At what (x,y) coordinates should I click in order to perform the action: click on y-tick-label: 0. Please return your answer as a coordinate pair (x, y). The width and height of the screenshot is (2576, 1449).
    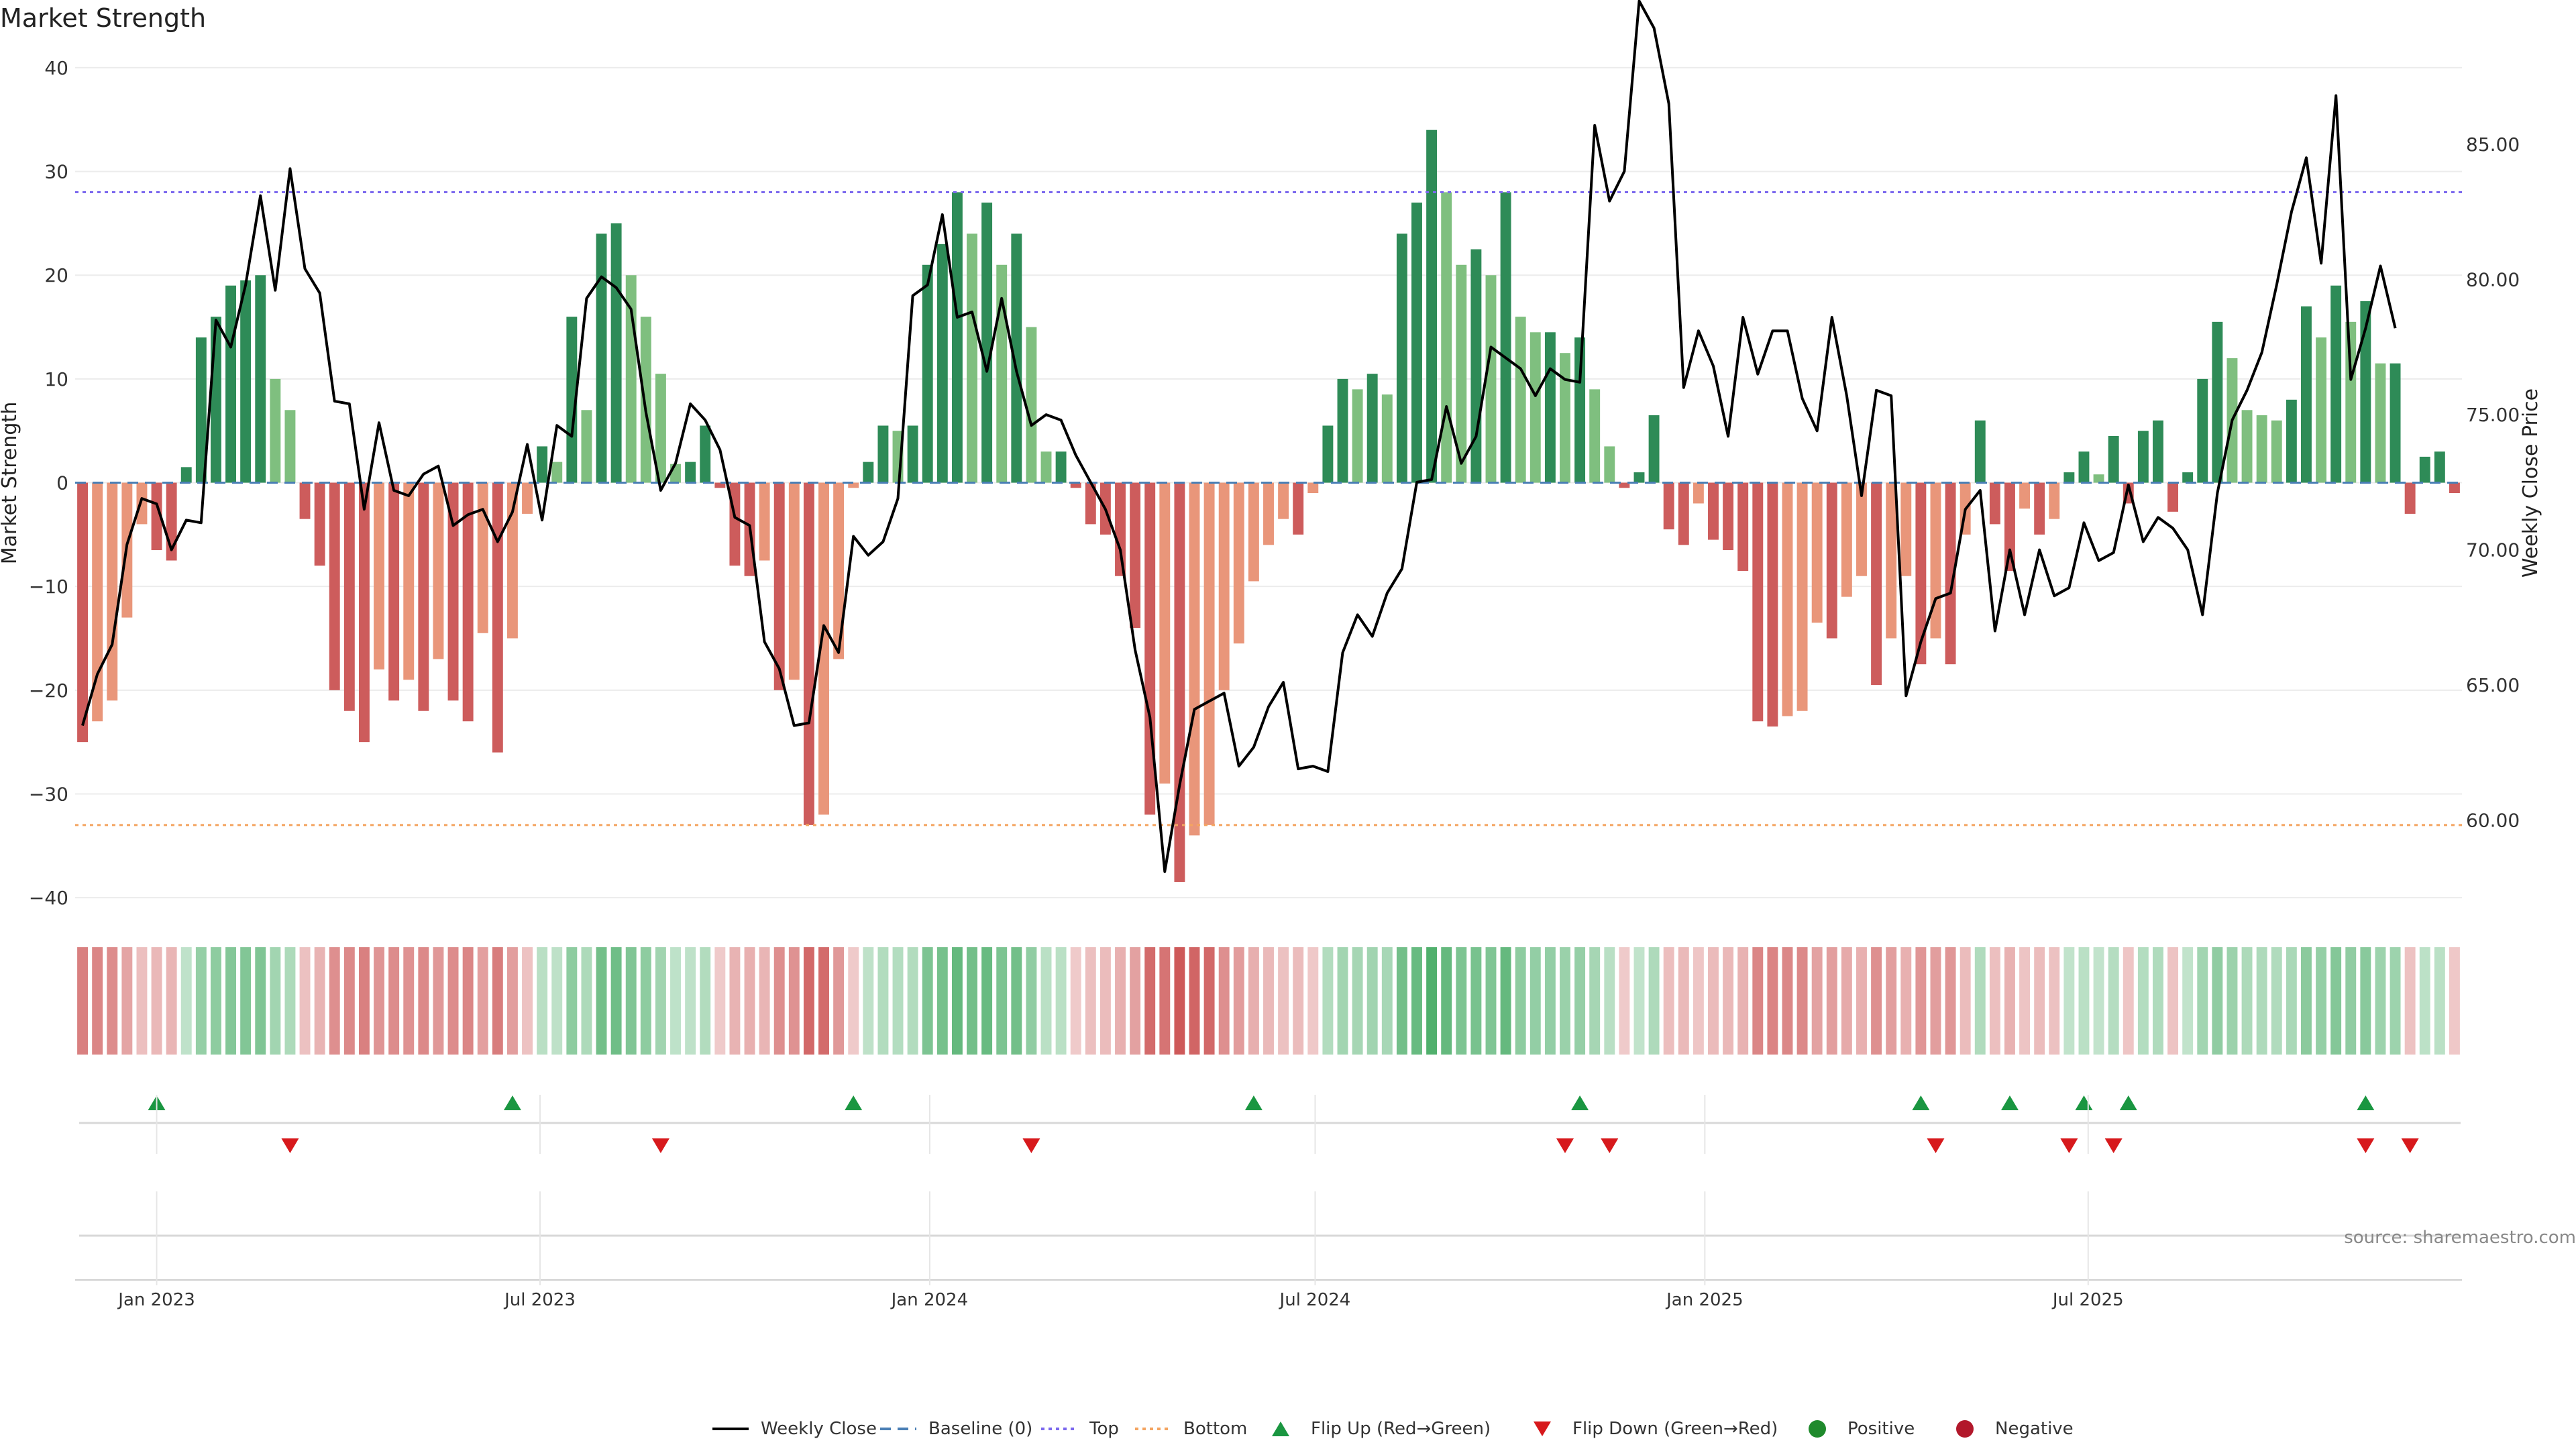
    Looking at the image, I should click on (62, 483).